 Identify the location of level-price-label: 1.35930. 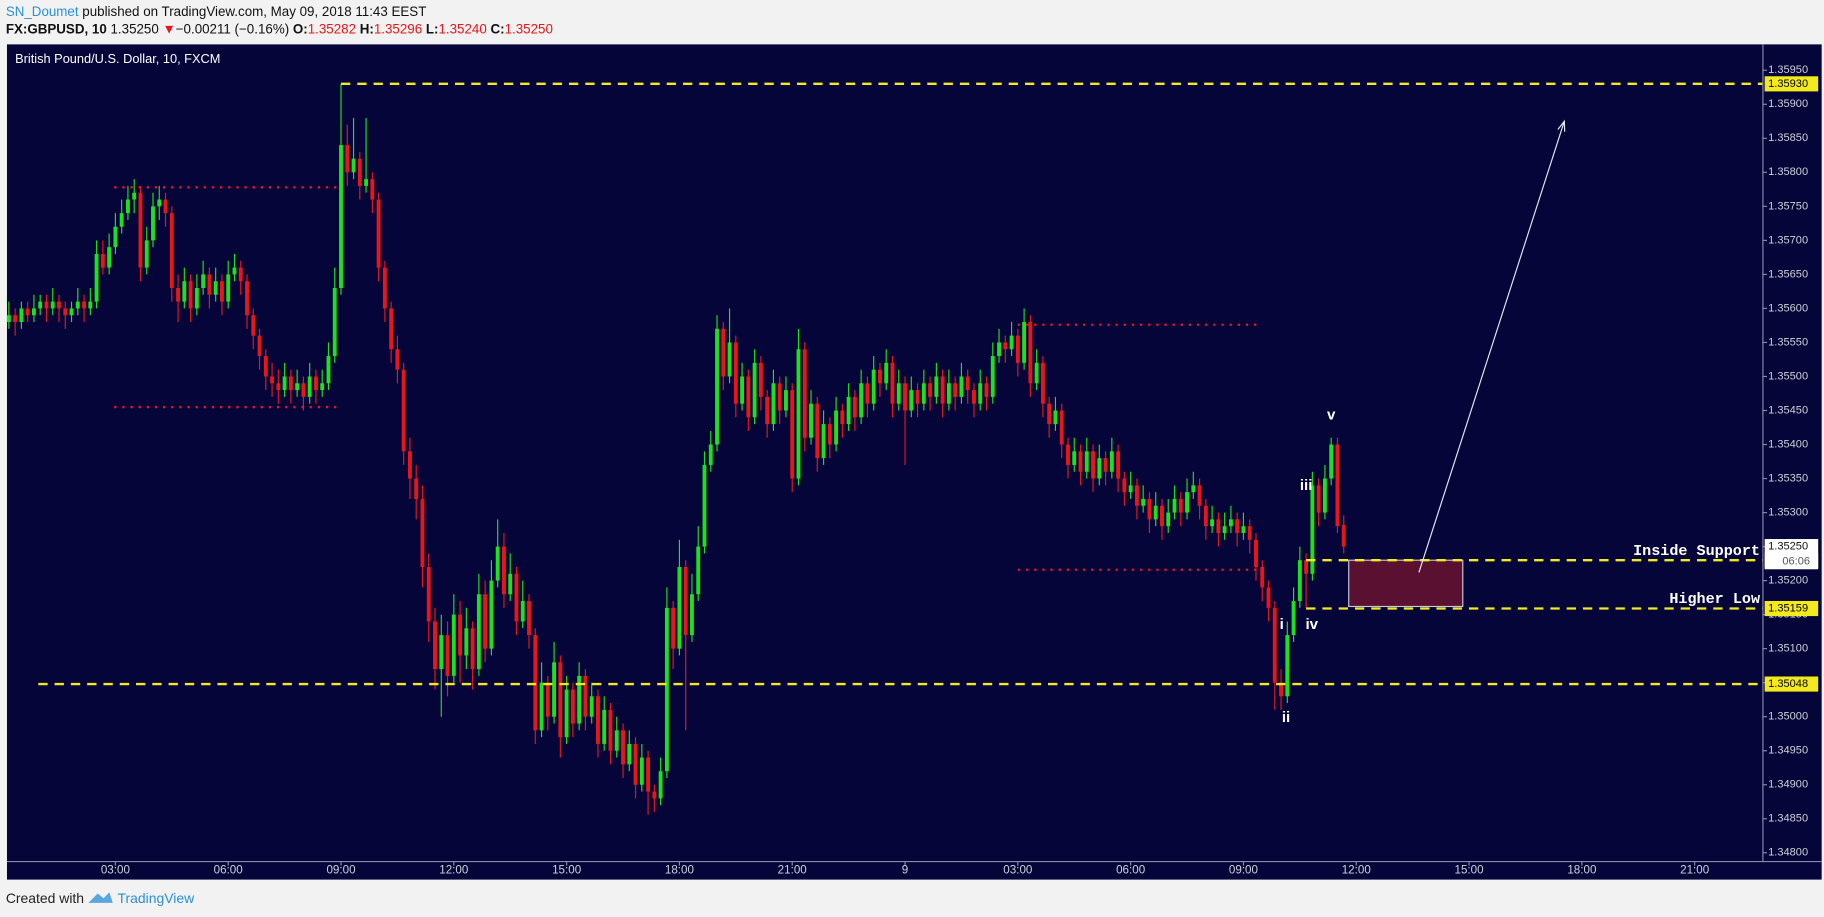
(1788, 84).